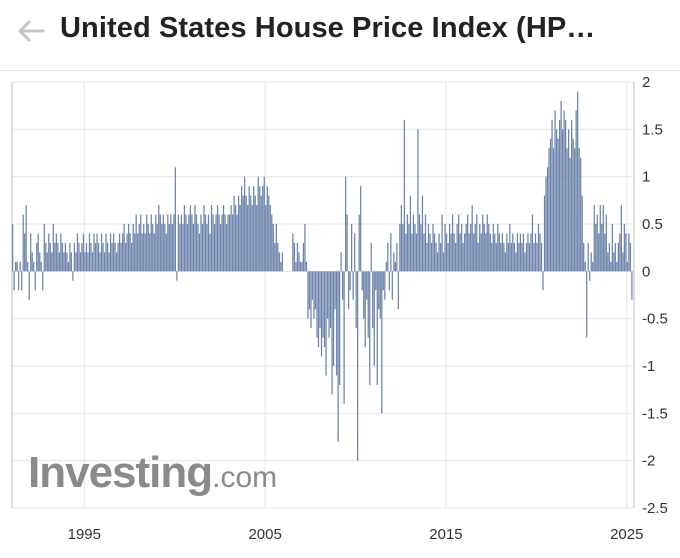 This screenshot has width=680, height=558. Describe the element at coordinates (655, 319) in the screenshot. I see `y-tick-label: -0.5` at that location.